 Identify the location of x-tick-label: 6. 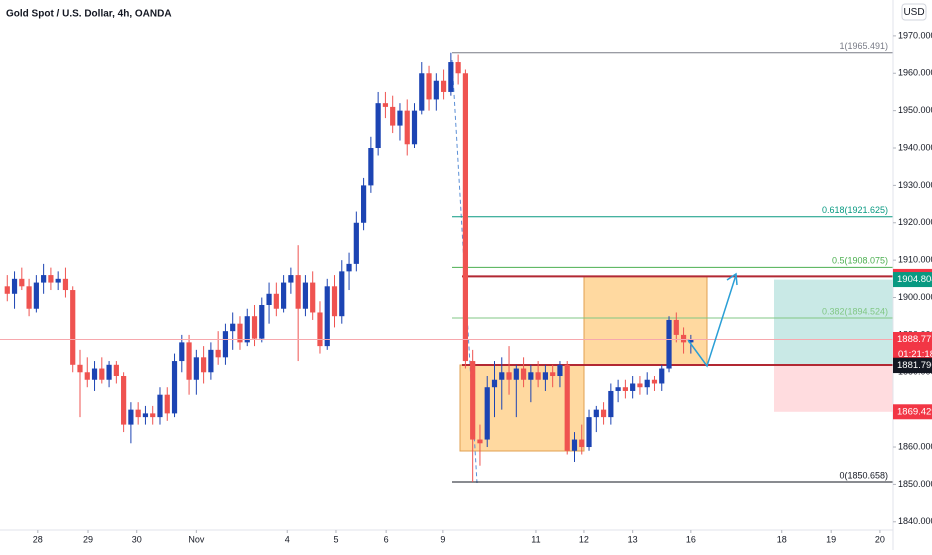
(386, 539).